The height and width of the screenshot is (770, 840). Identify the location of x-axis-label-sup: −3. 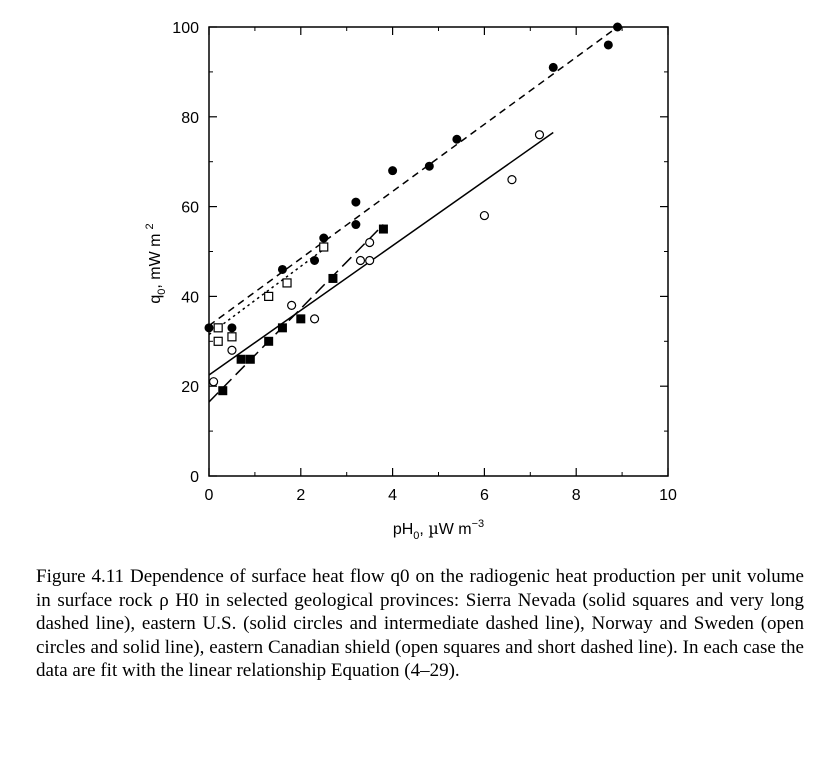
(478, 524).